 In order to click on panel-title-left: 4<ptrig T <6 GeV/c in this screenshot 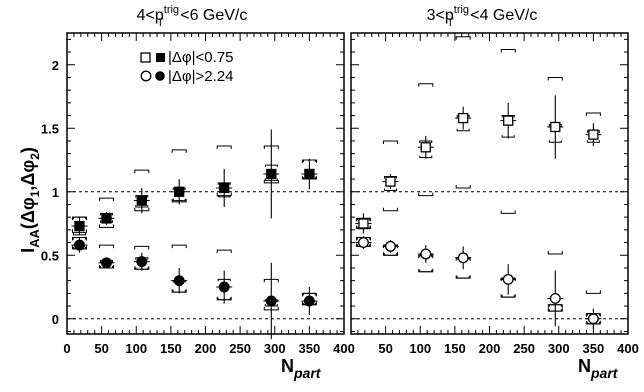, I will do `click(192, 16)`.